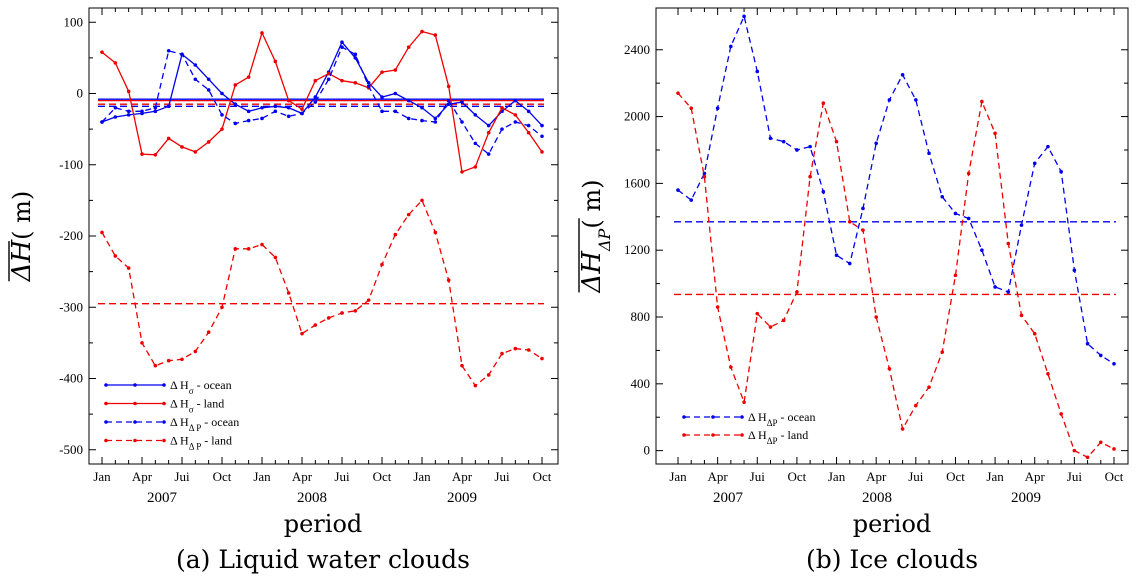 The width and height of the screenshot is (1137, 577). What do you see at coordinates (201, 443) in the screenshot?
I see `legend-label: Δ HΔ P - land` at bounding box center [201, 443].